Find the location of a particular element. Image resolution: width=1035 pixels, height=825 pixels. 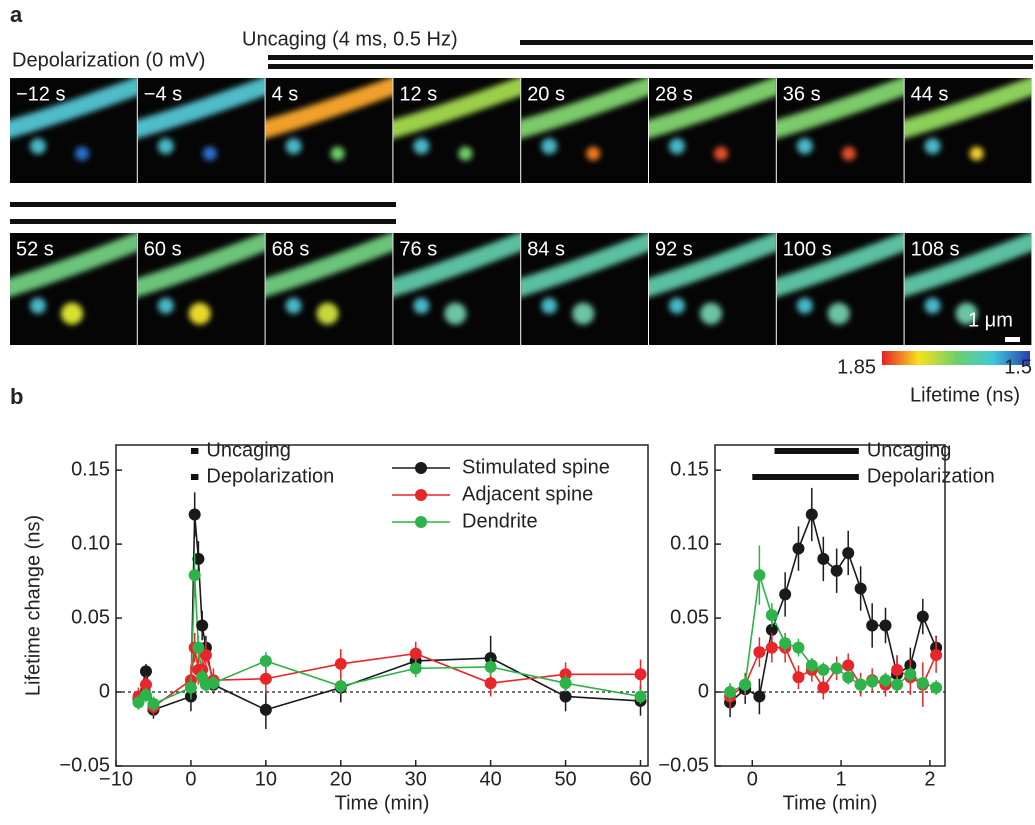

frame-time: 44 s is located at coordinates (930, 94).